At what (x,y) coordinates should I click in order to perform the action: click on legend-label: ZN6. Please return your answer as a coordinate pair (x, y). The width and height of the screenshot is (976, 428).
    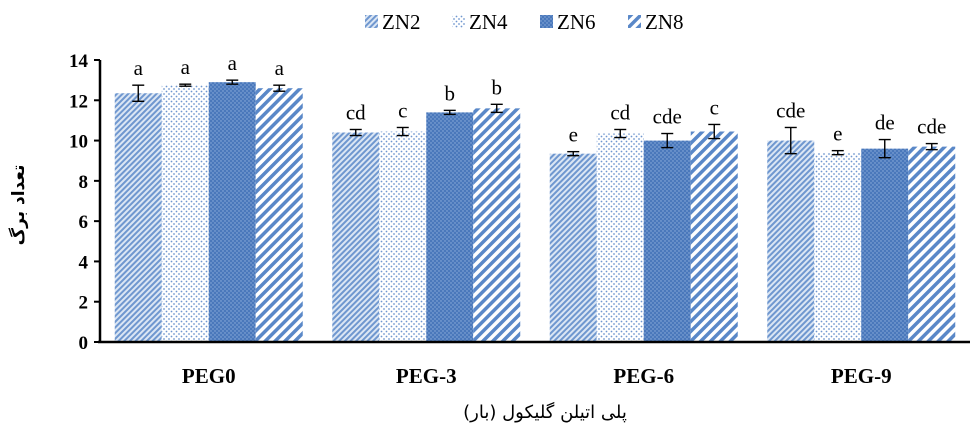
    Looking at the image, I should click on (576, 22).